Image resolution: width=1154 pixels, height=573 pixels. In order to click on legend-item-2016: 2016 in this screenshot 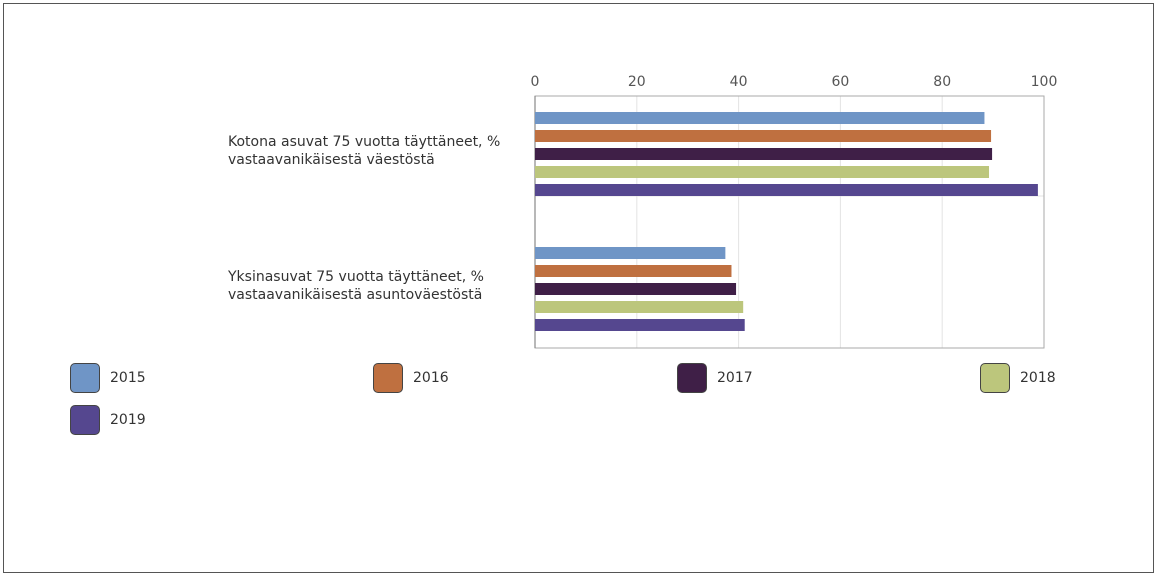, I will do `click(411, 378)`.